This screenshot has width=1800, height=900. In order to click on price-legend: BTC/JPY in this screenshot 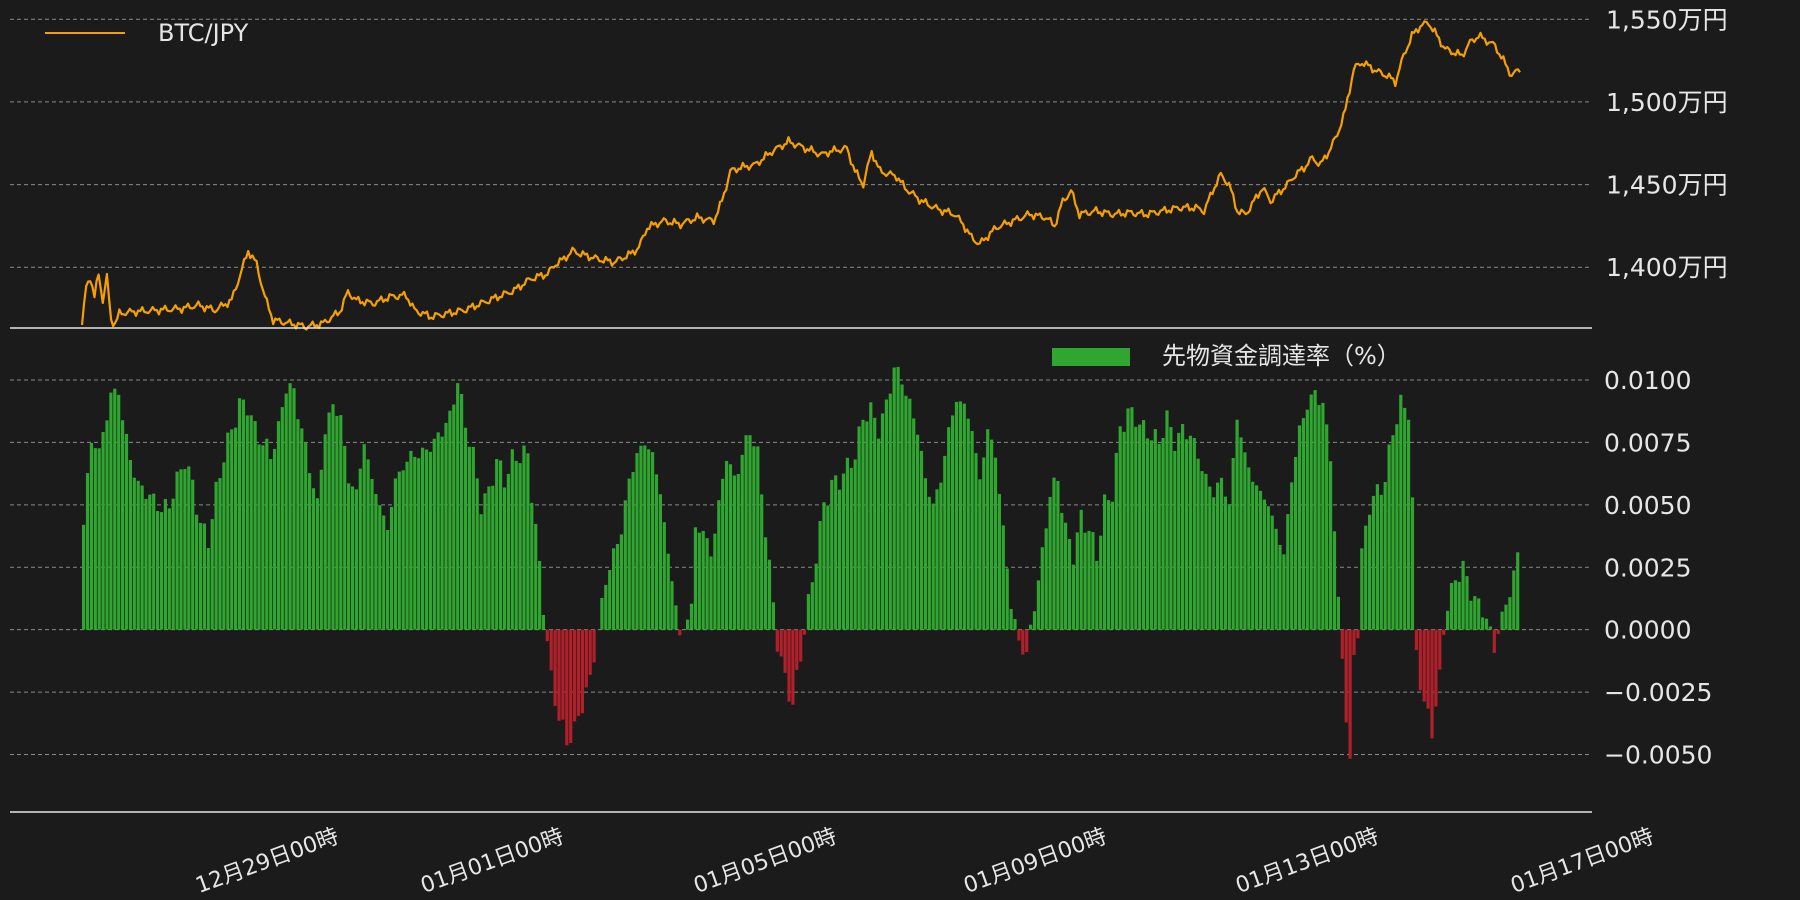, I will do `click(147, 33)`.